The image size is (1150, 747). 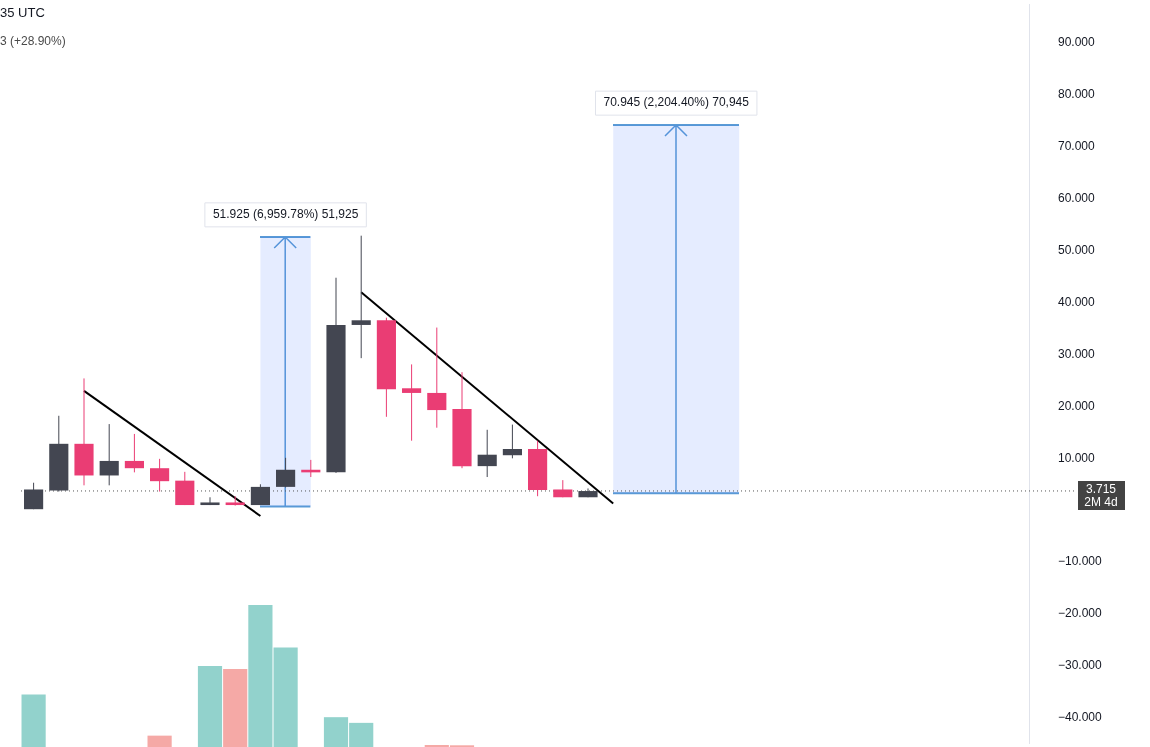 What do you see at coordinates (33, 41) in the screenshot?
I see `text: 3 (+28.90%)` at bounding box center [33, 41].